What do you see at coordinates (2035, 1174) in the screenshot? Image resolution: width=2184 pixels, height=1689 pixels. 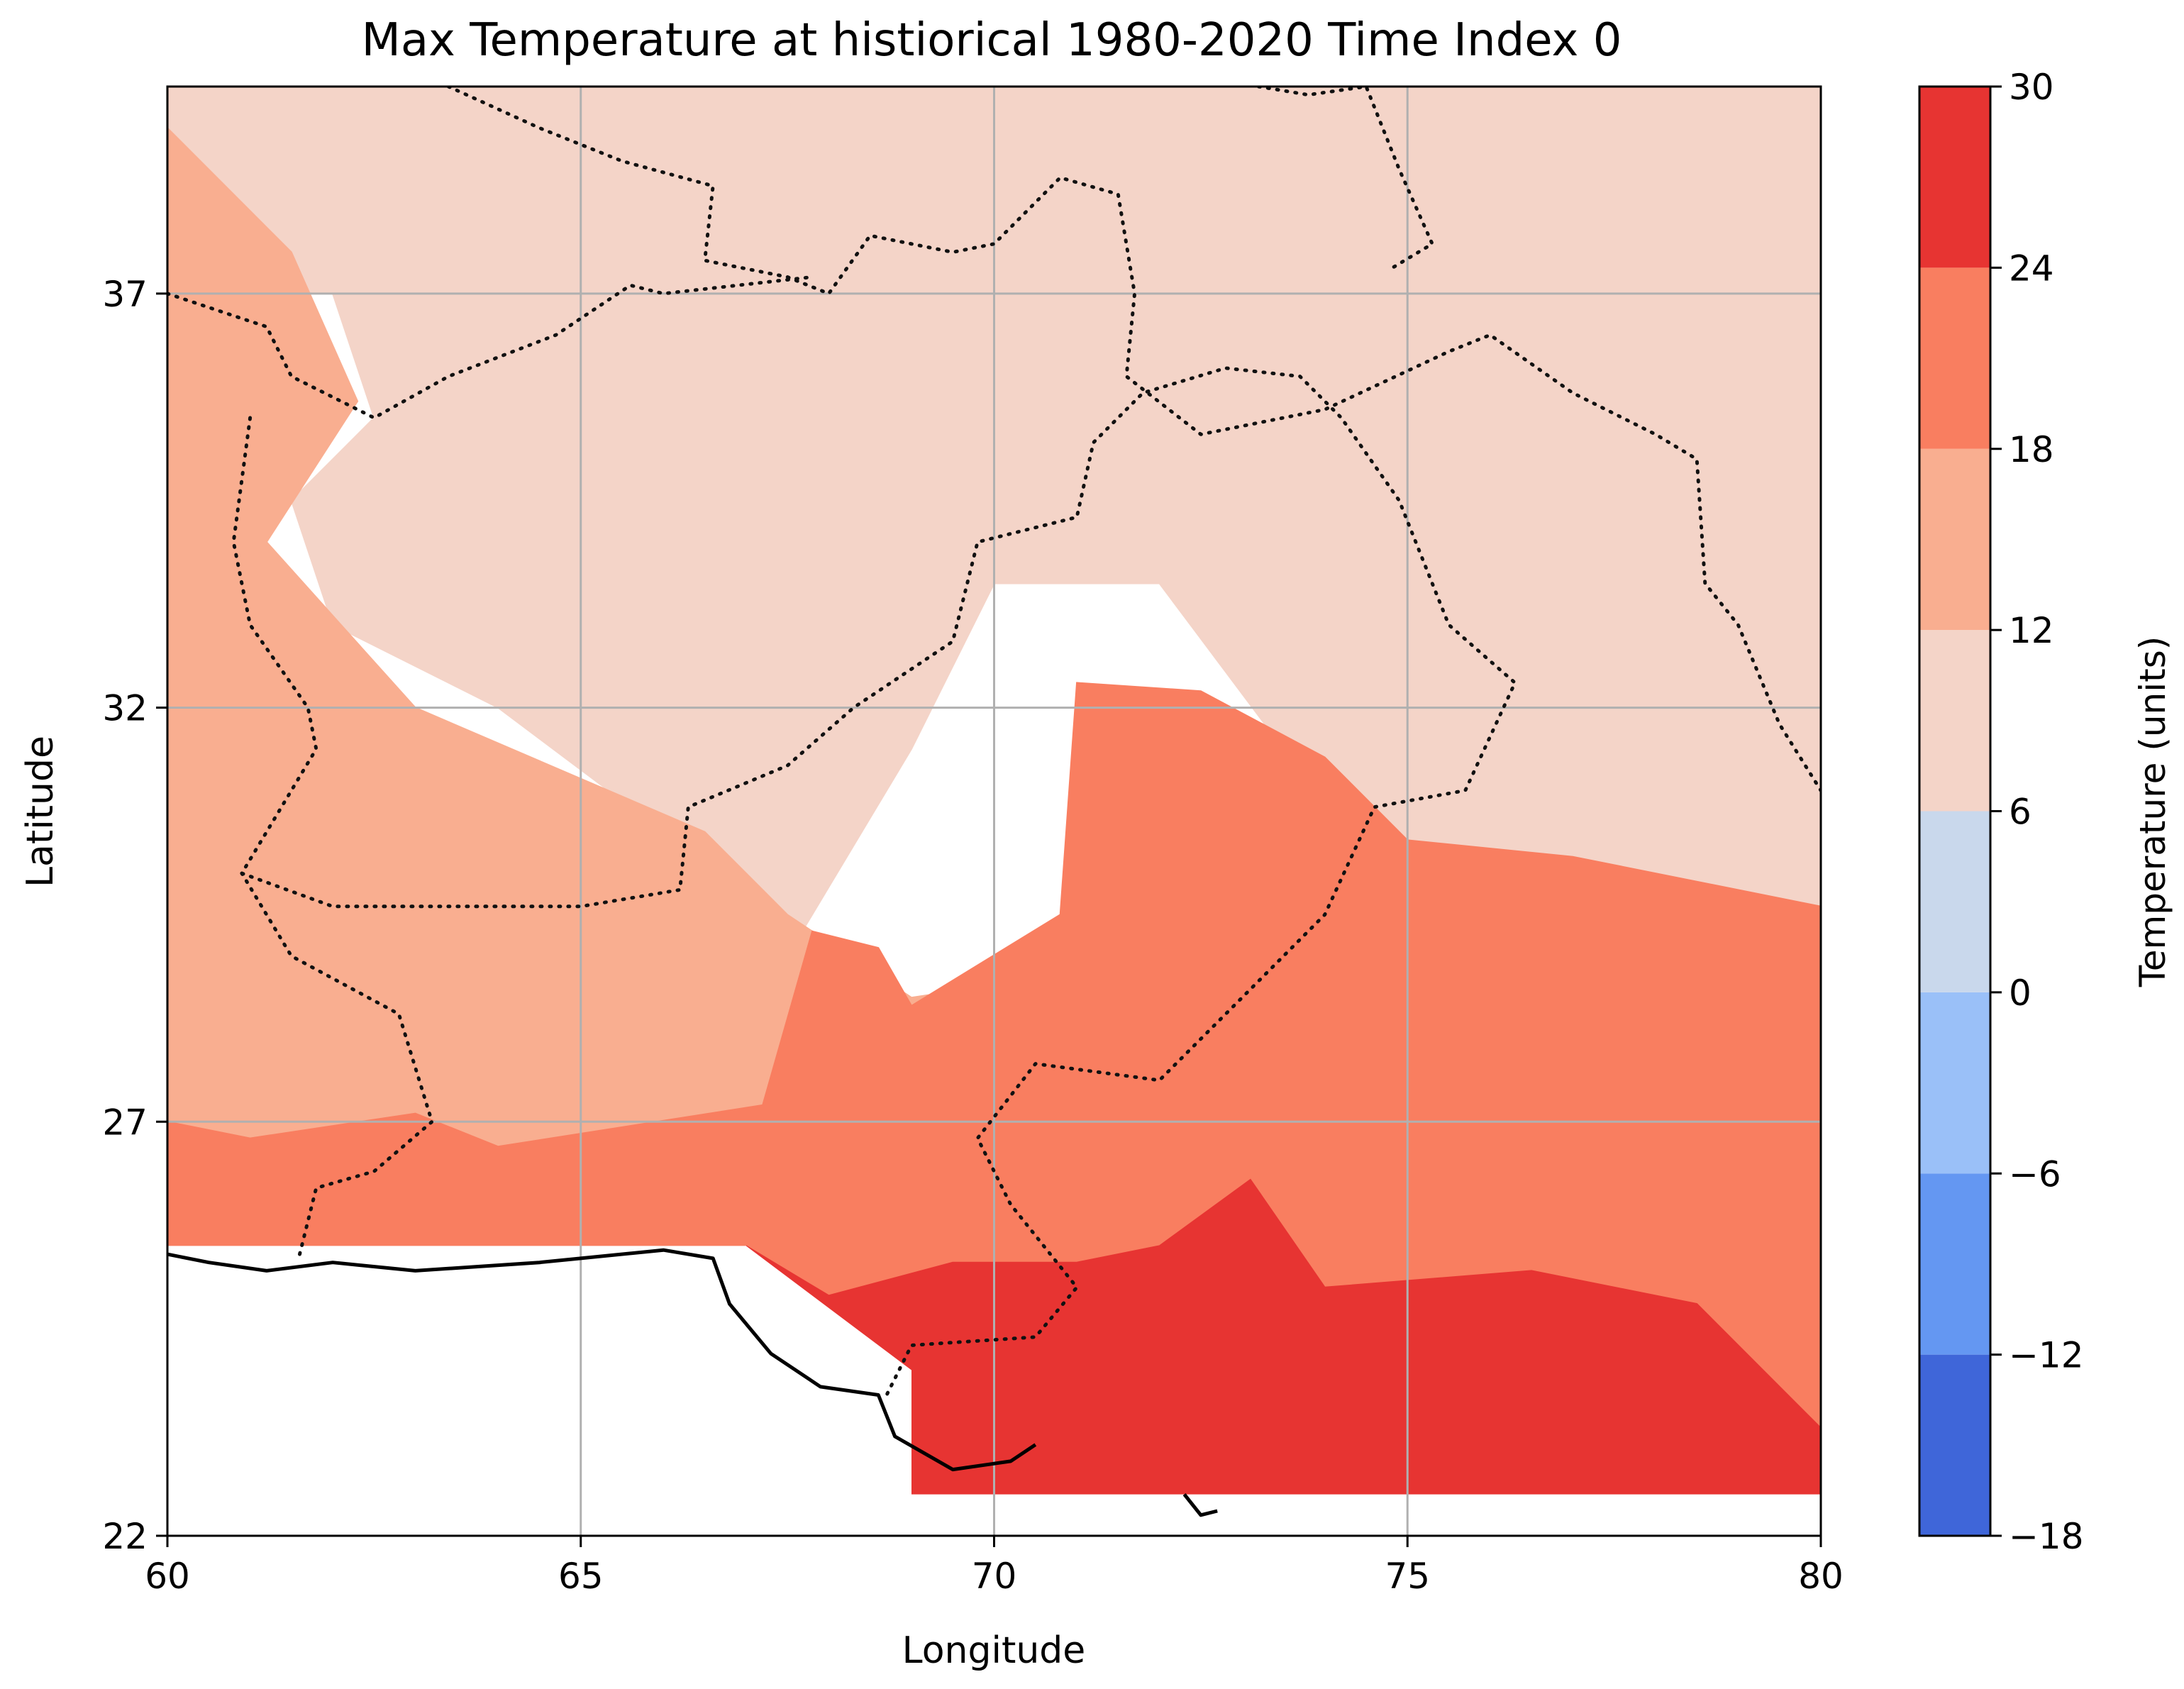 I see `colorbar-tick-label-2: −6` at bounding box center [2035, 1174].